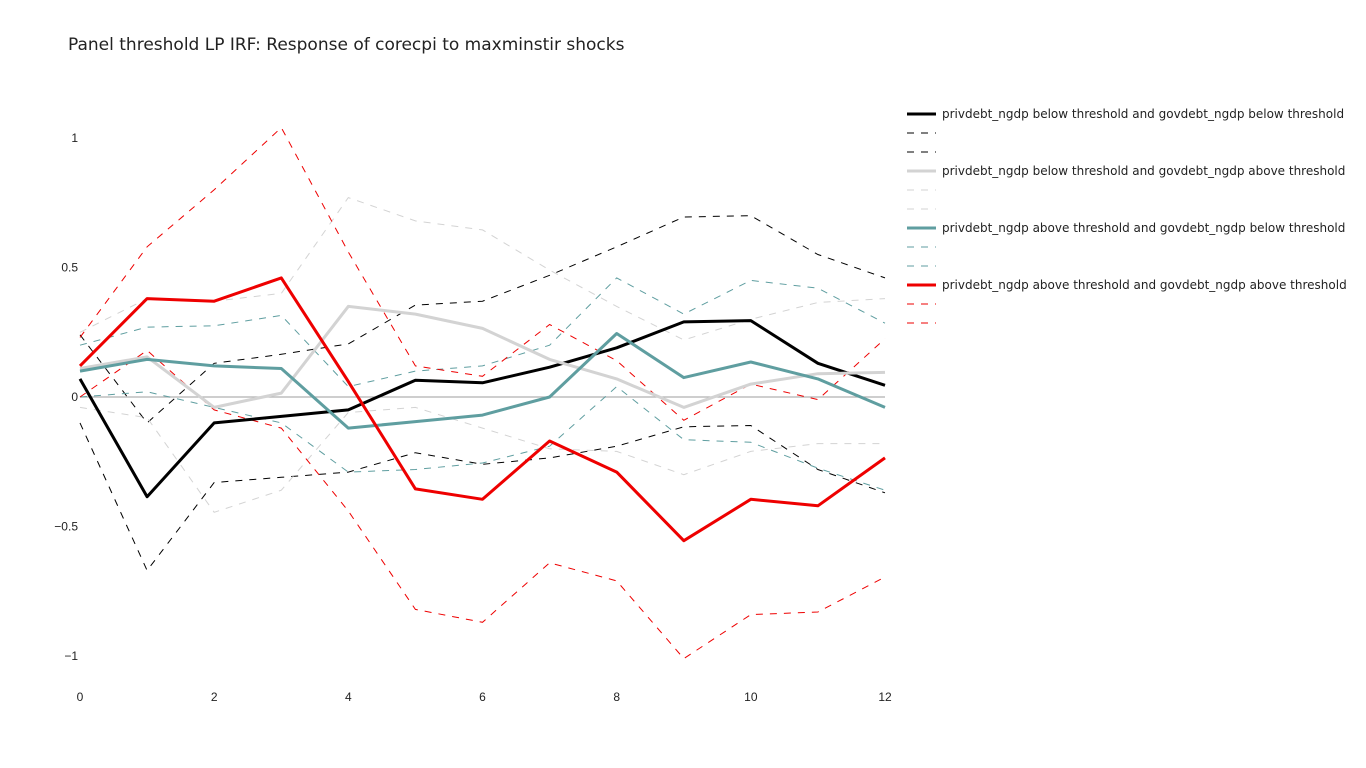 The width and height of the screenshot is (1366, 768). I want to click on series-2-line, so click(482, 356).